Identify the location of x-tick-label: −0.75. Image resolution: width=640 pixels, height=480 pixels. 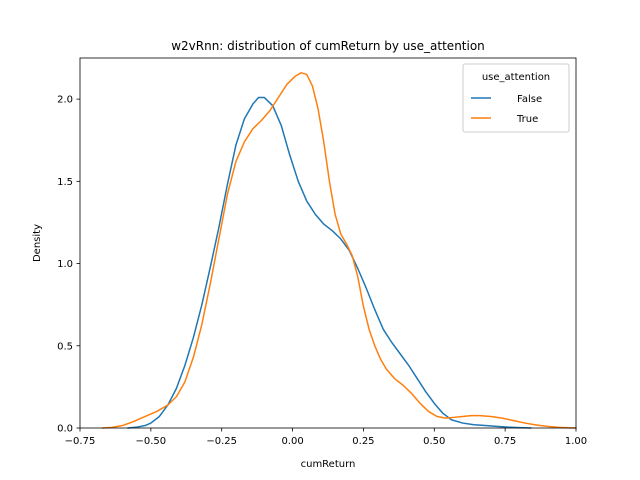
(80, 441).